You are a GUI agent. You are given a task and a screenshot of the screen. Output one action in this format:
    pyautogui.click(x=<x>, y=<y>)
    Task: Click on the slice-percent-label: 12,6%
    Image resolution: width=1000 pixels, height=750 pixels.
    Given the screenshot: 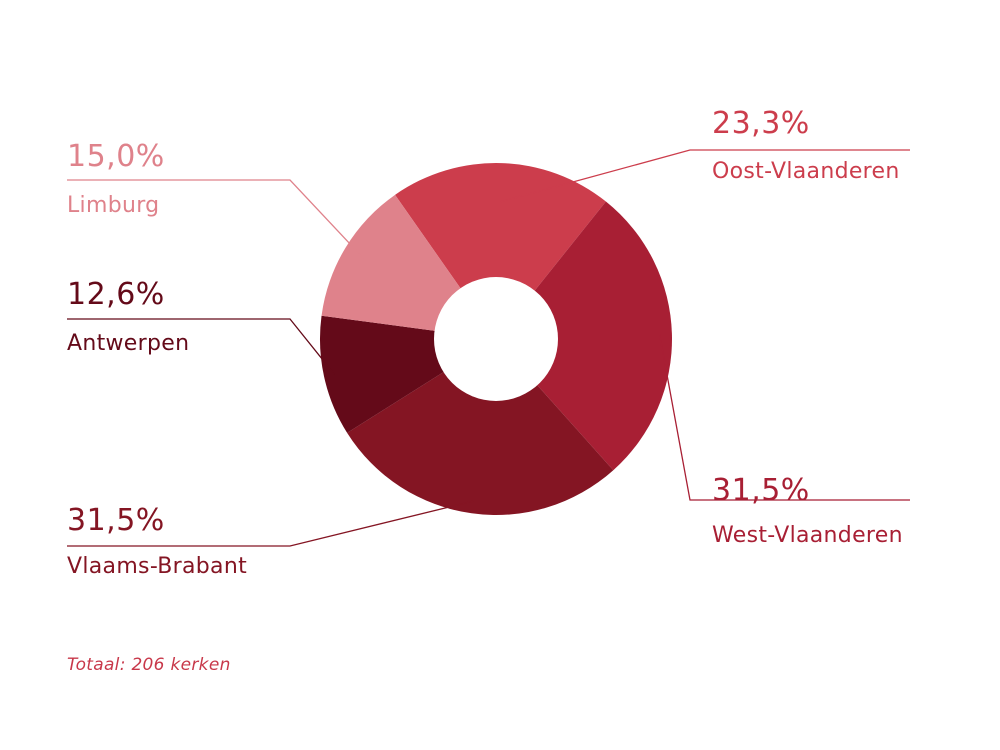 What is the action you would take?
    pyautogui.click(x=116, y=294)
    